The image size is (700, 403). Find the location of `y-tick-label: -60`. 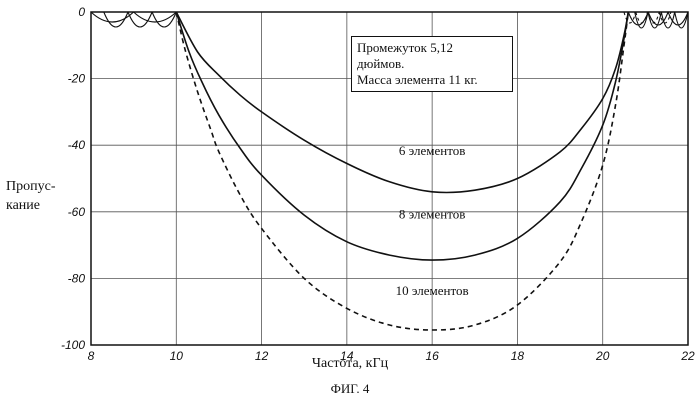

y-tick-label: -60 is located at coordinates (77, 212).